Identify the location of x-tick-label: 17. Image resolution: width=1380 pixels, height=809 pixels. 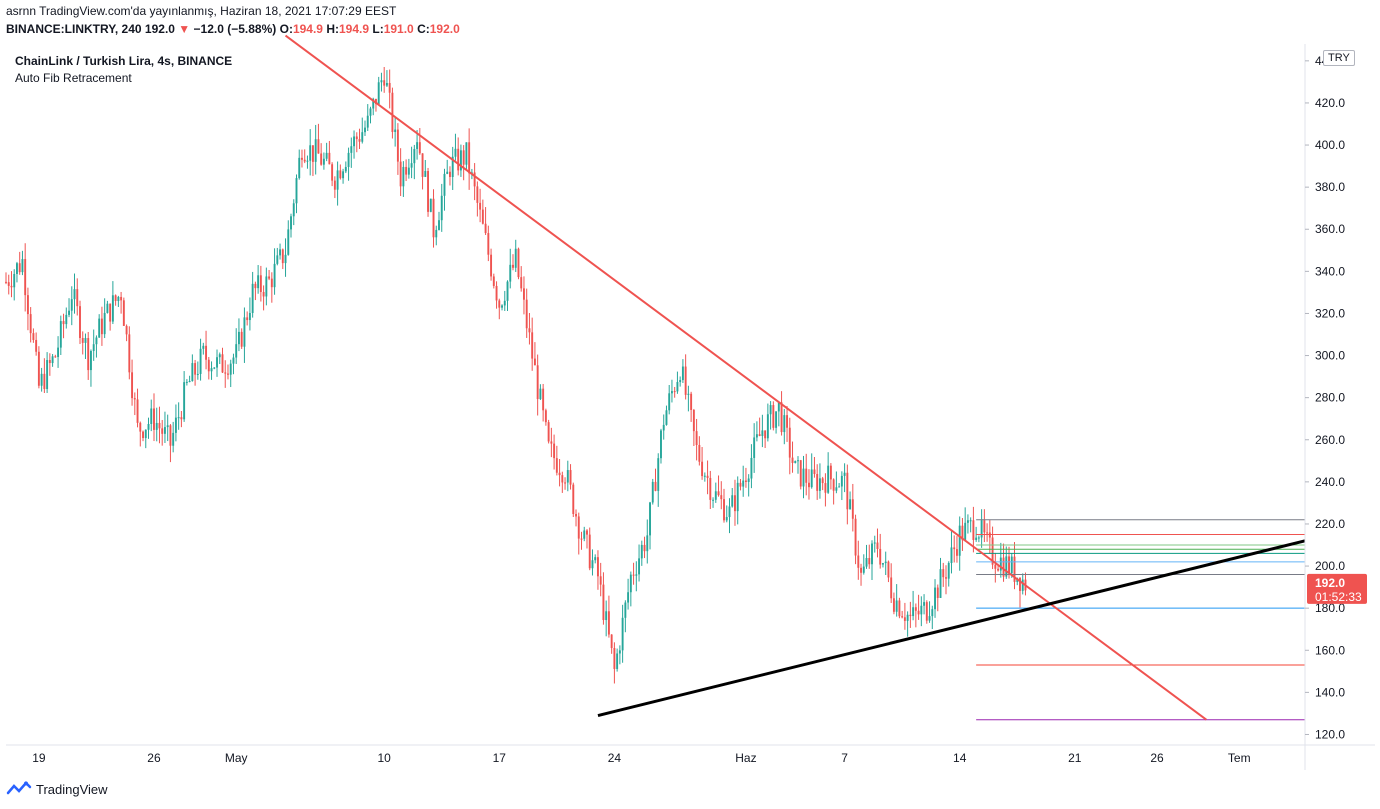
(500, 758).